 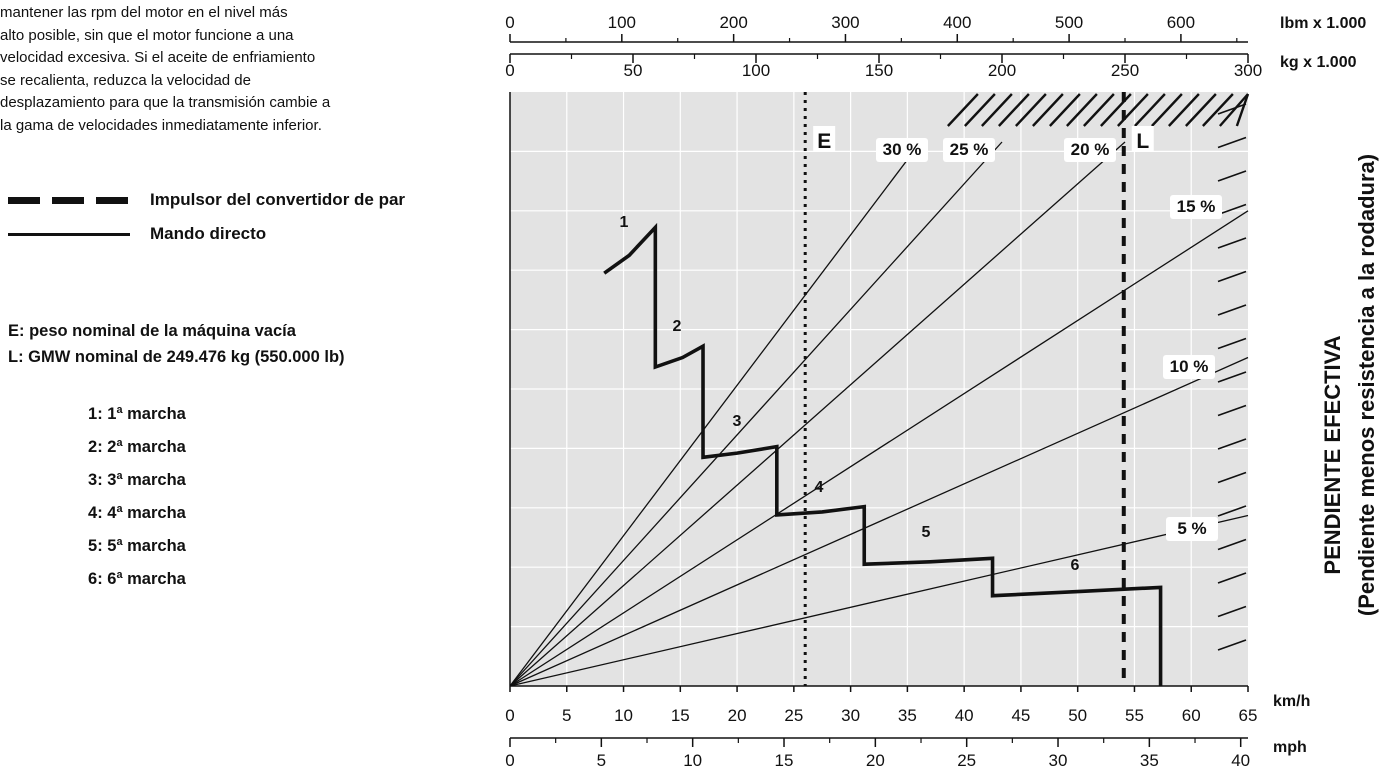 I want to click on kmh-tick-label: 0, so click(x=509, y=715).